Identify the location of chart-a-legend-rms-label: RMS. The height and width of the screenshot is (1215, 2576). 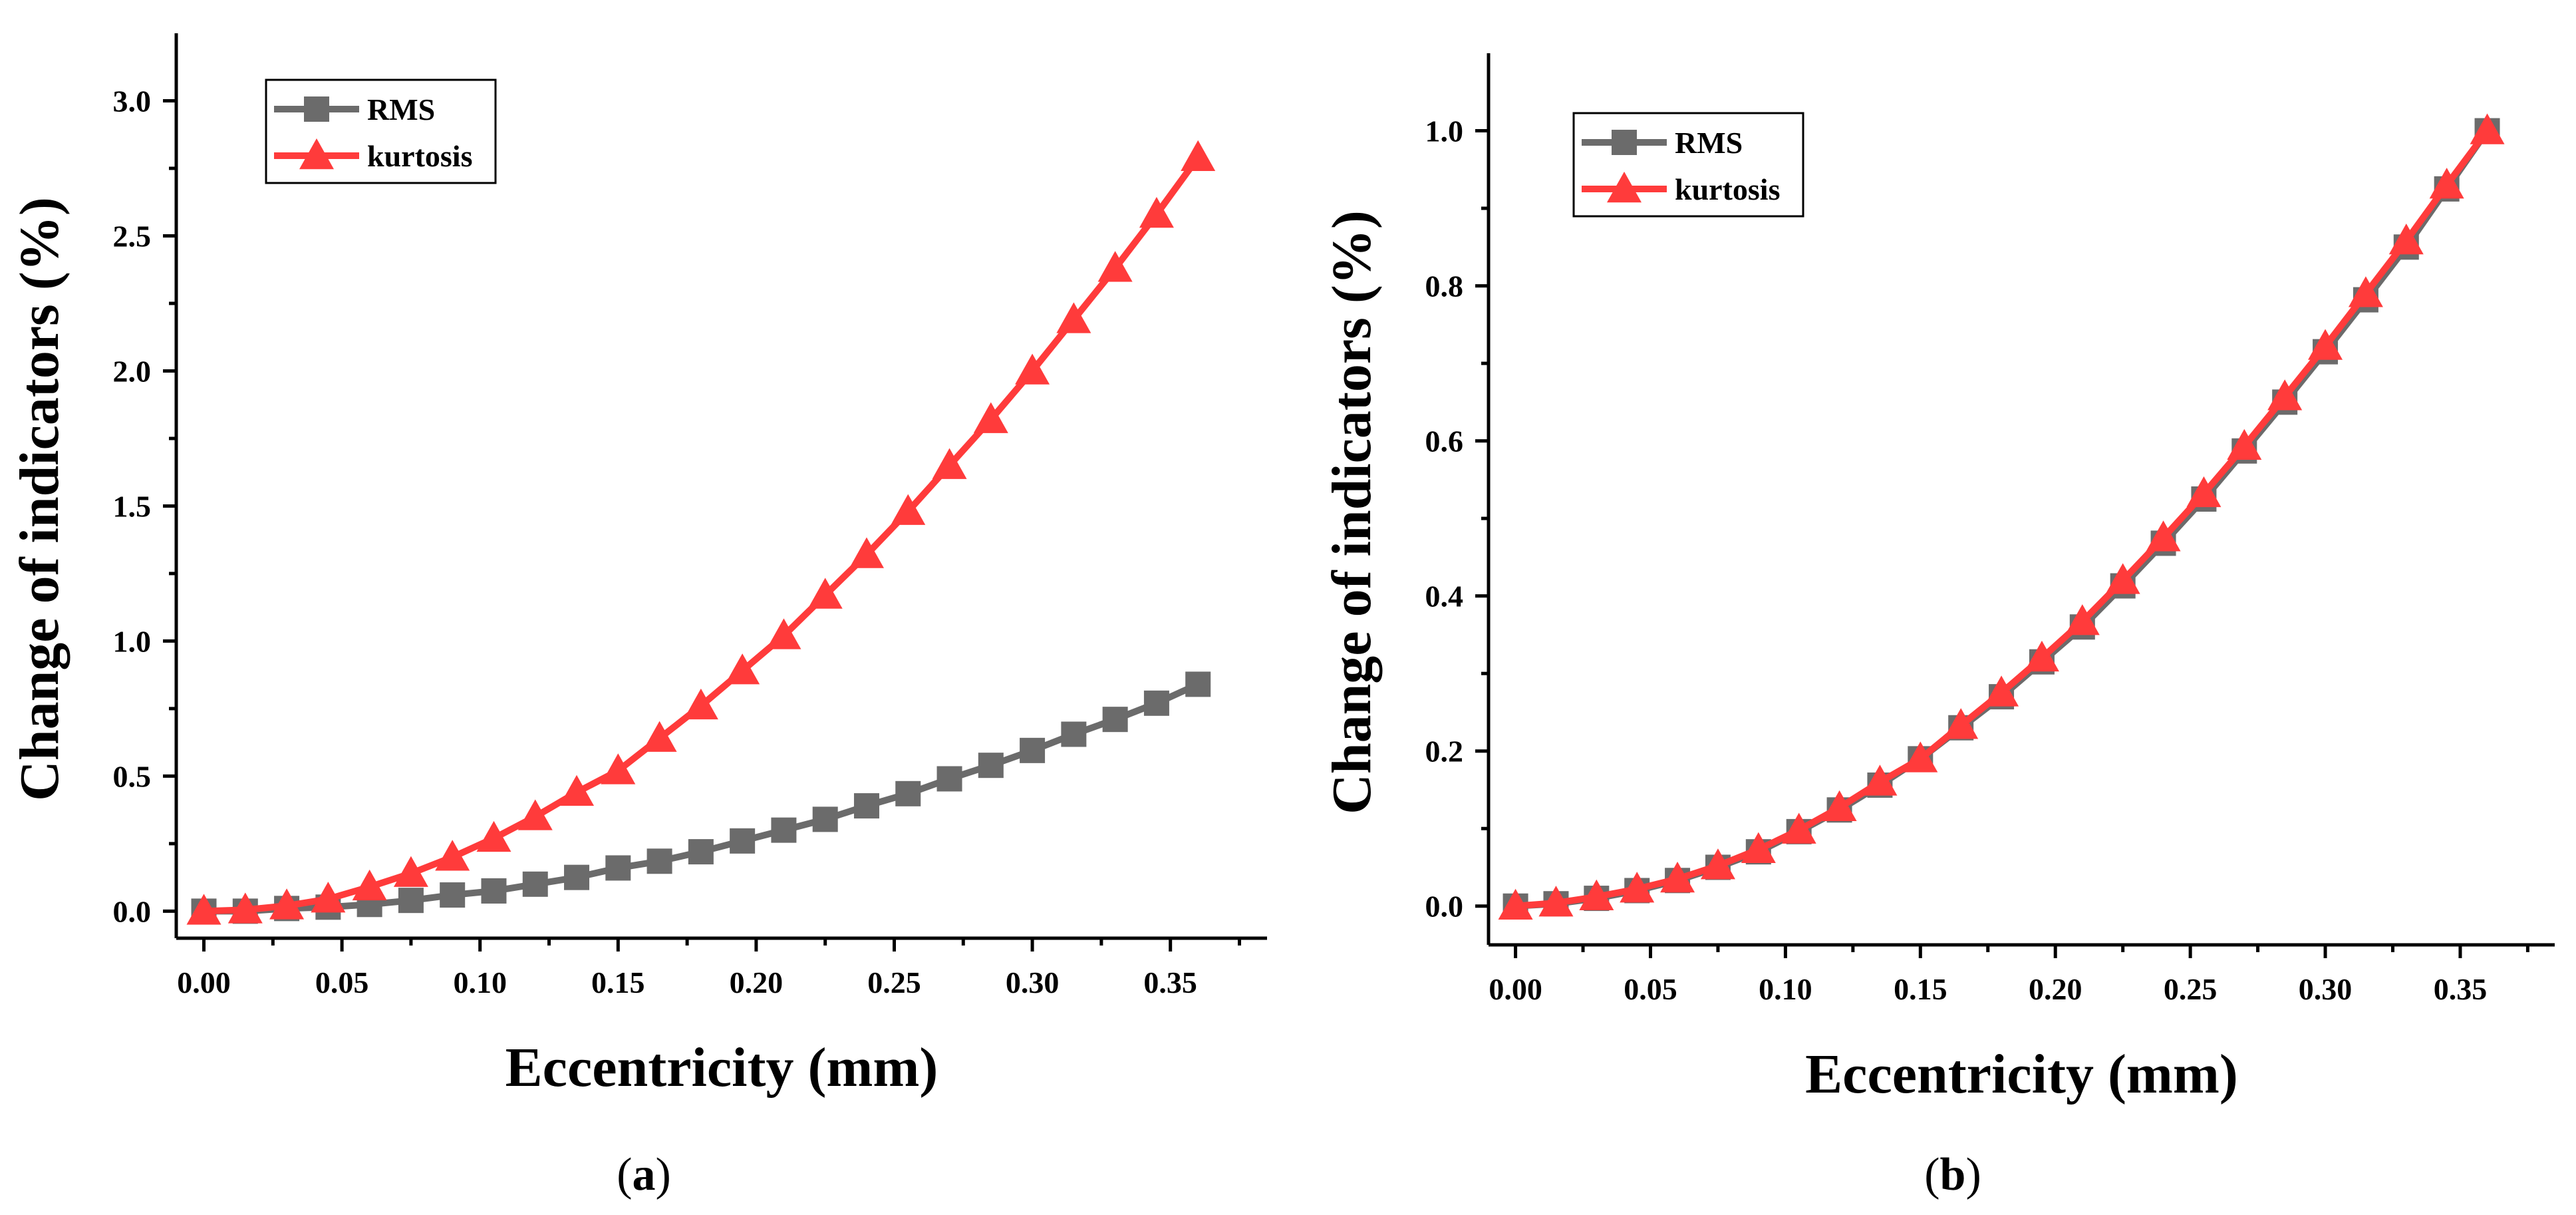
(401, 109).